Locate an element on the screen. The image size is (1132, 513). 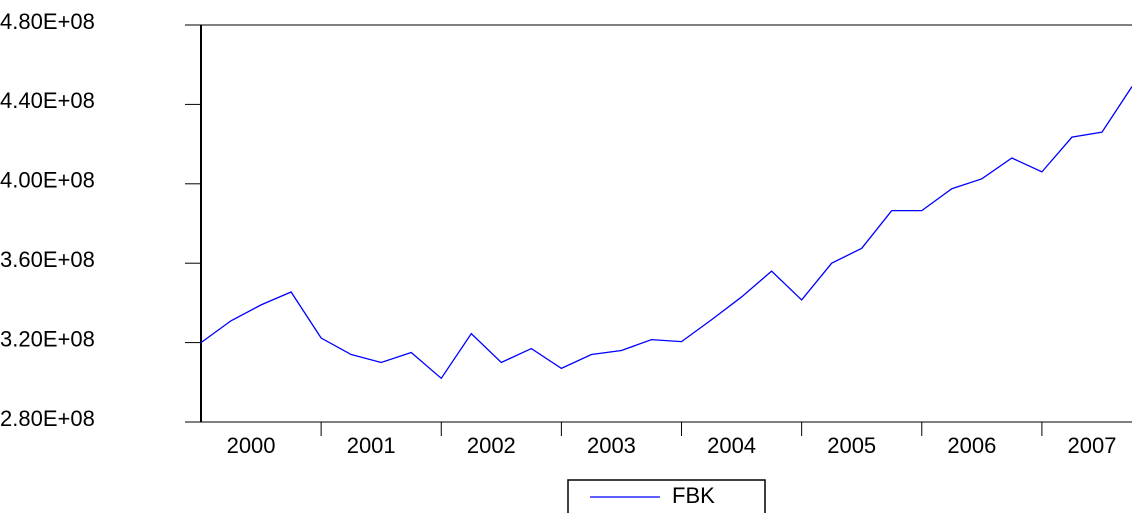
legend-label: FBK is located at coordinates (693, 495).